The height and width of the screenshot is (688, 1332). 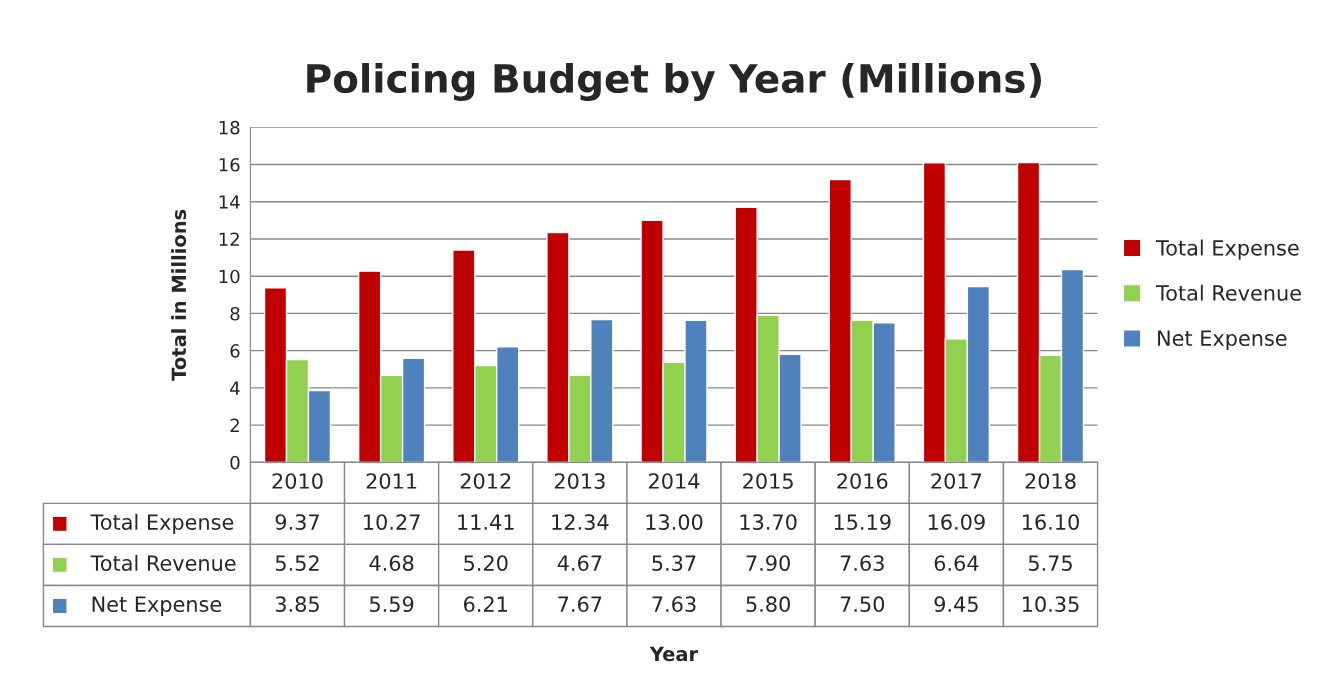 What do you see at coordinates (297, 604) in the screenshot?
I see `data-label: 3.85` at bounding box center [297, 604].